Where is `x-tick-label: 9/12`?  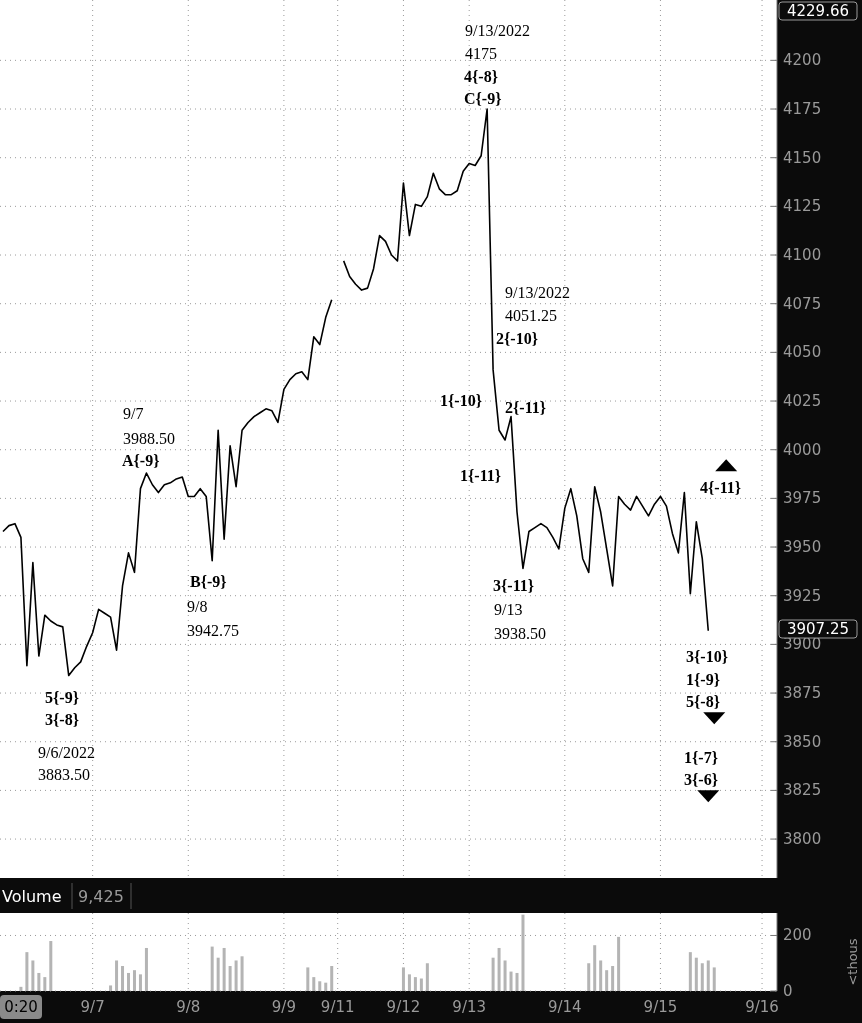
x-tick-label: 9/12 is located at coordinates (403, 1007).